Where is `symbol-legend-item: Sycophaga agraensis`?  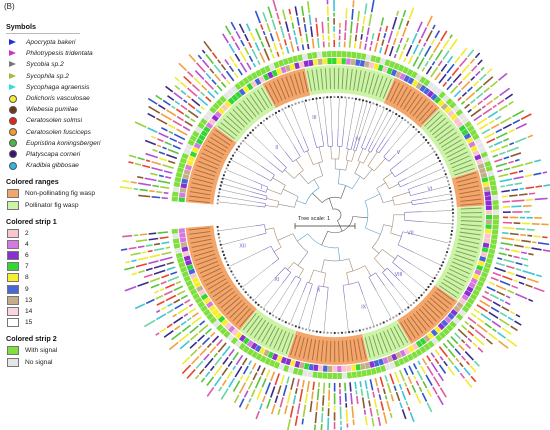 symbol-legend-item: Sycophaga agraensis is located at coordinates (86, 87).